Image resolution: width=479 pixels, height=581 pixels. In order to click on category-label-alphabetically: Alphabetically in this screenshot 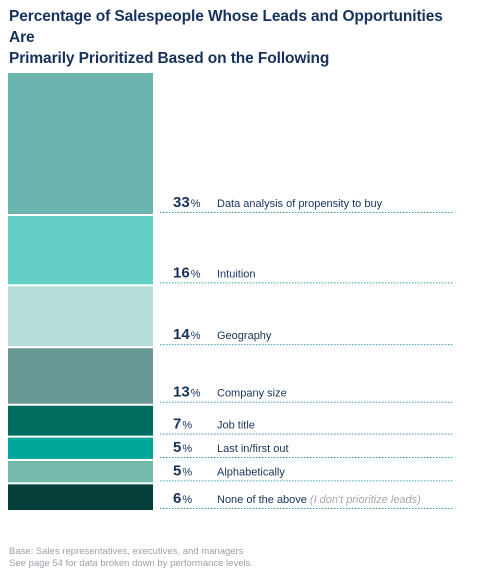, I will do `click(251, 472)`.